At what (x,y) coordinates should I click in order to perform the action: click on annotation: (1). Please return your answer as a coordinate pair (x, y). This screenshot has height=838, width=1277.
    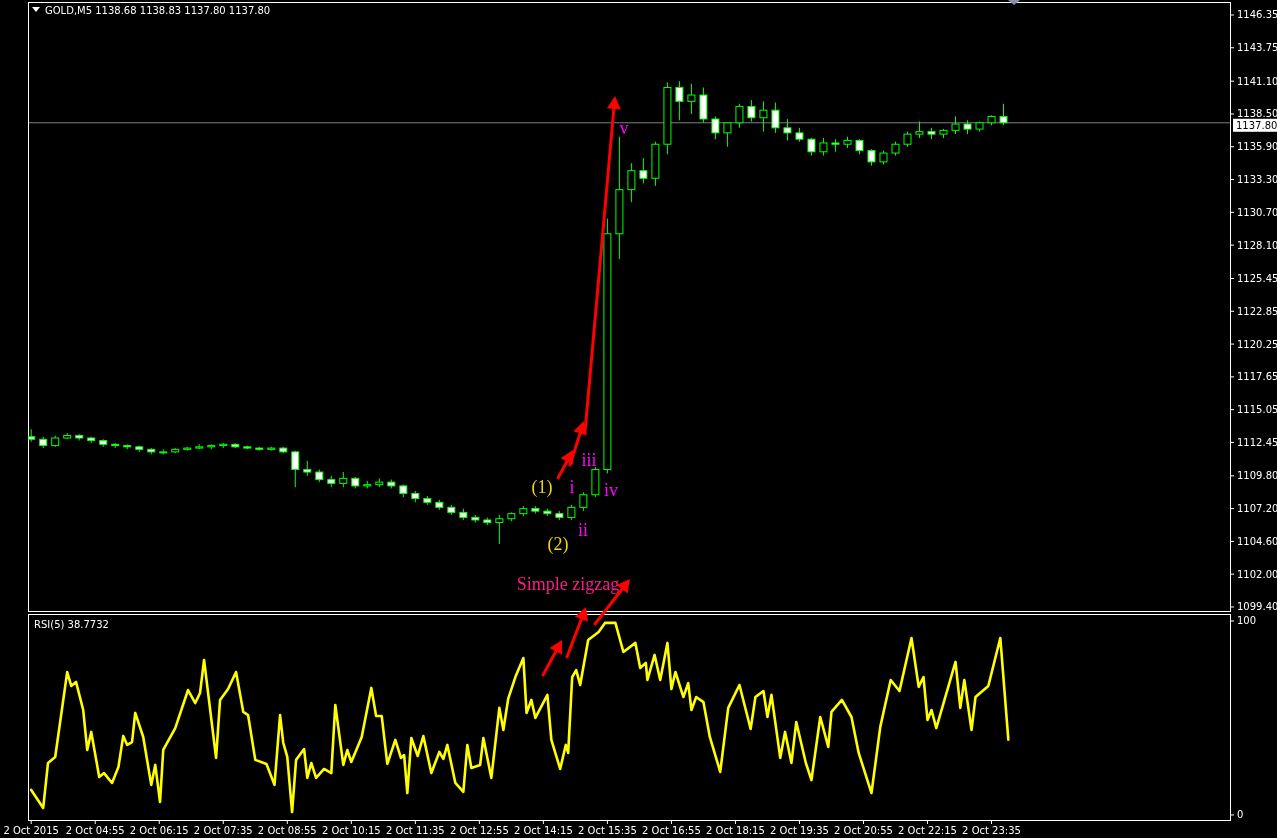
    Looking at the image, I should click on (542, 487).